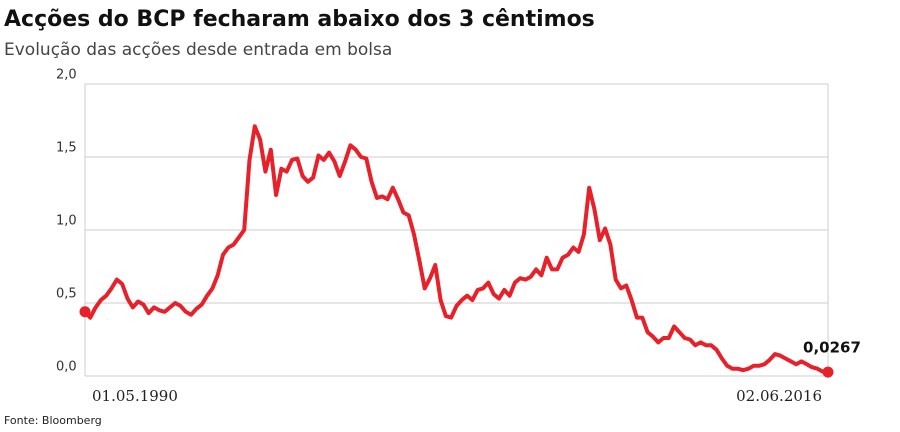  Describe the element at coordinates (66, 367) in the screenshot. I see `y-tick-label: 0,0` at that location.